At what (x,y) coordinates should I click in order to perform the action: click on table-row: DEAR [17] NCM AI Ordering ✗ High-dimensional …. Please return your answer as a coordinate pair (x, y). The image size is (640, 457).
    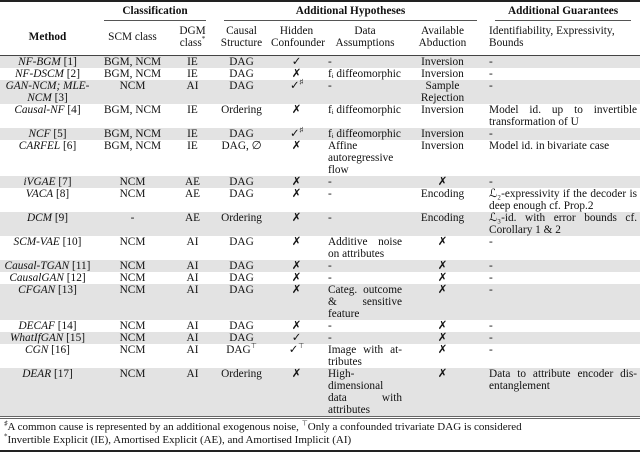
    Looking at the image, I should click on (320, 392).